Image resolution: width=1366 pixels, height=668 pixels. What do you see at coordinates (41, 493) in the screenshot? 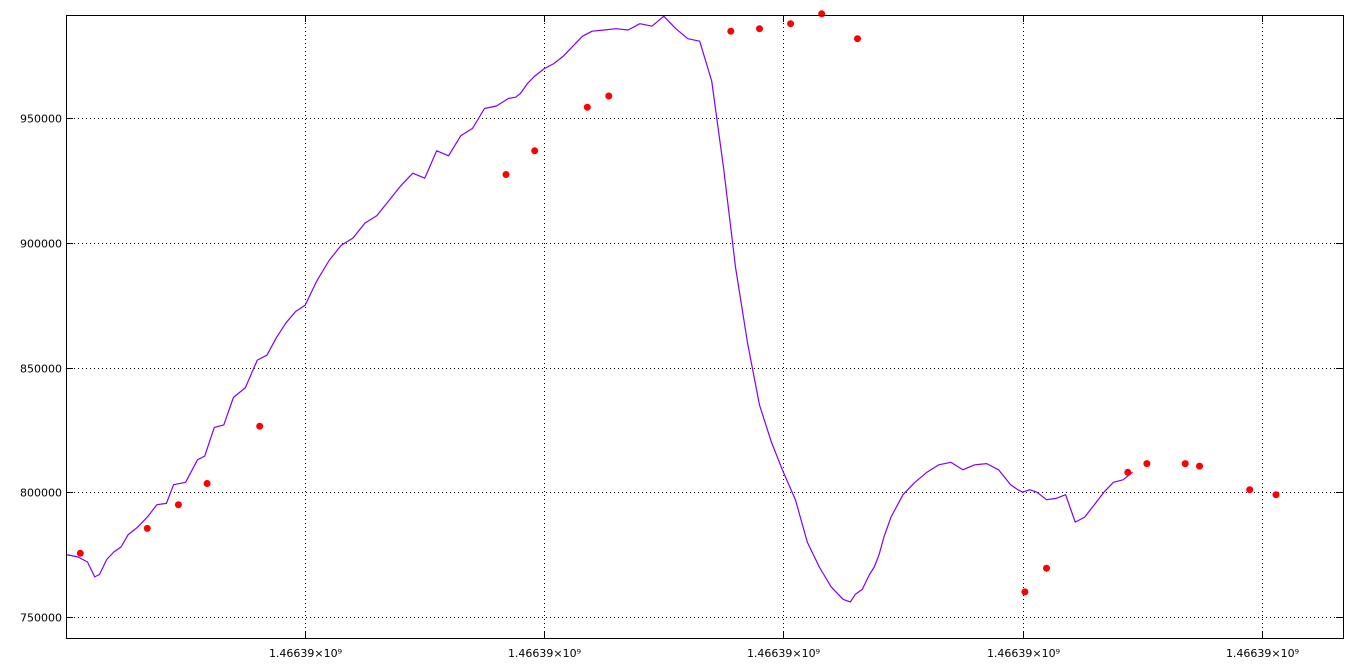
I see `y-tick-label: 800000` at bounding box center [41, 493].